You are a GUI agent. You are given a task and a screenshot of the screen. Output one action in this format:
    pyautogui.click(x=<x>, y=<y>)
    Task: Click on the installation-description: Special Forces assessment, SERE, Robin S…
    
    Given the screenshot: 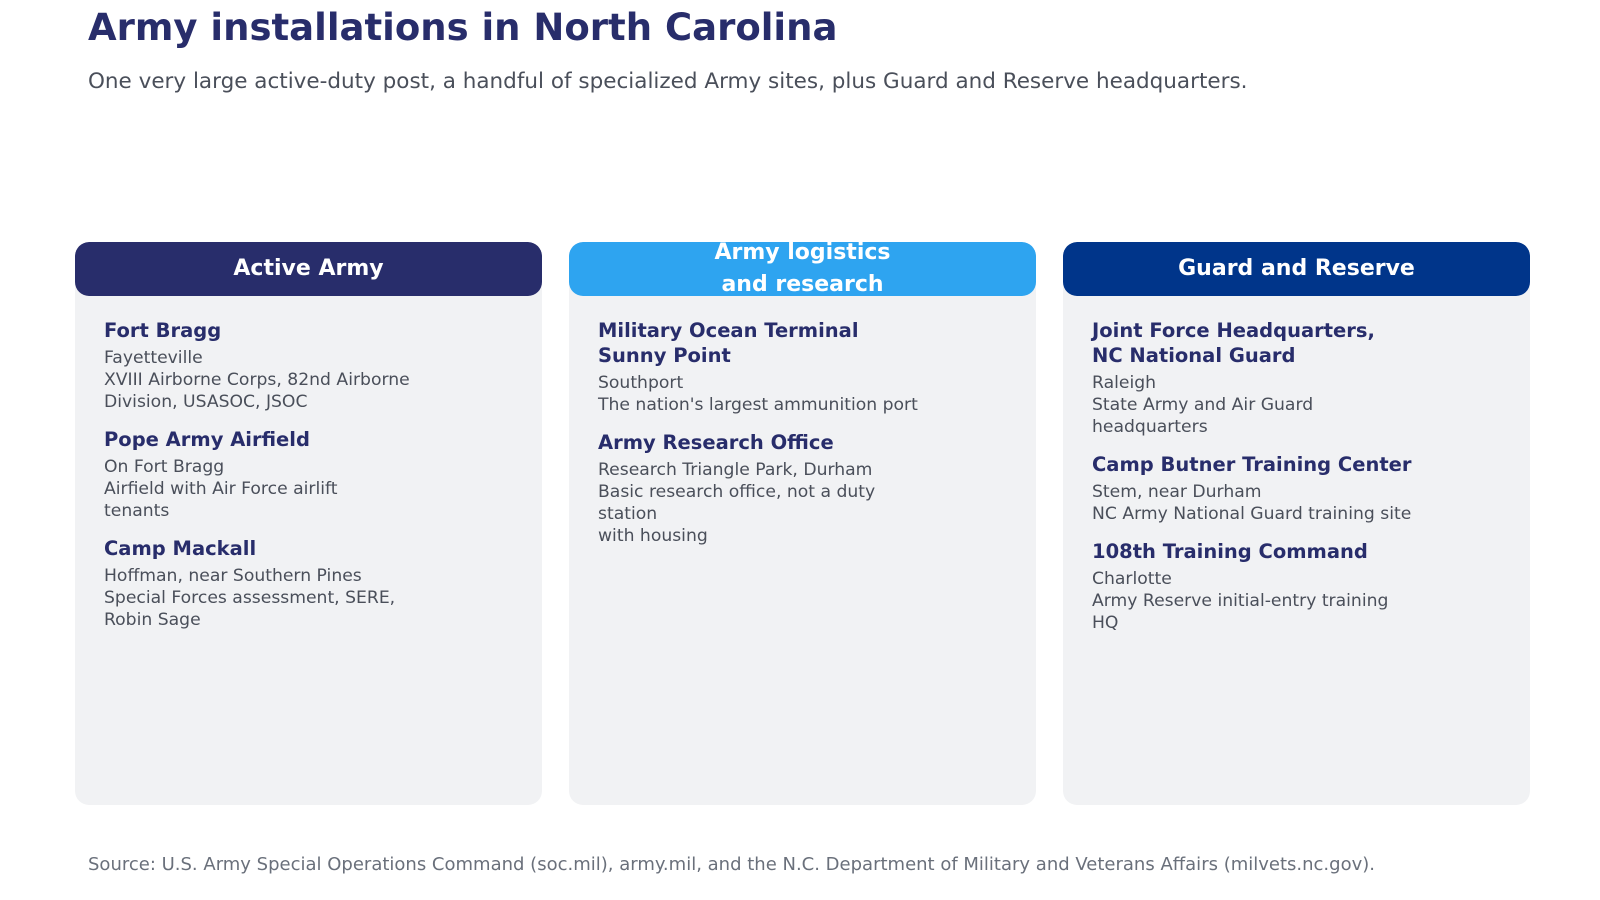 What is the action you would take?
    pyautogui.click(x=250, y=609)
    